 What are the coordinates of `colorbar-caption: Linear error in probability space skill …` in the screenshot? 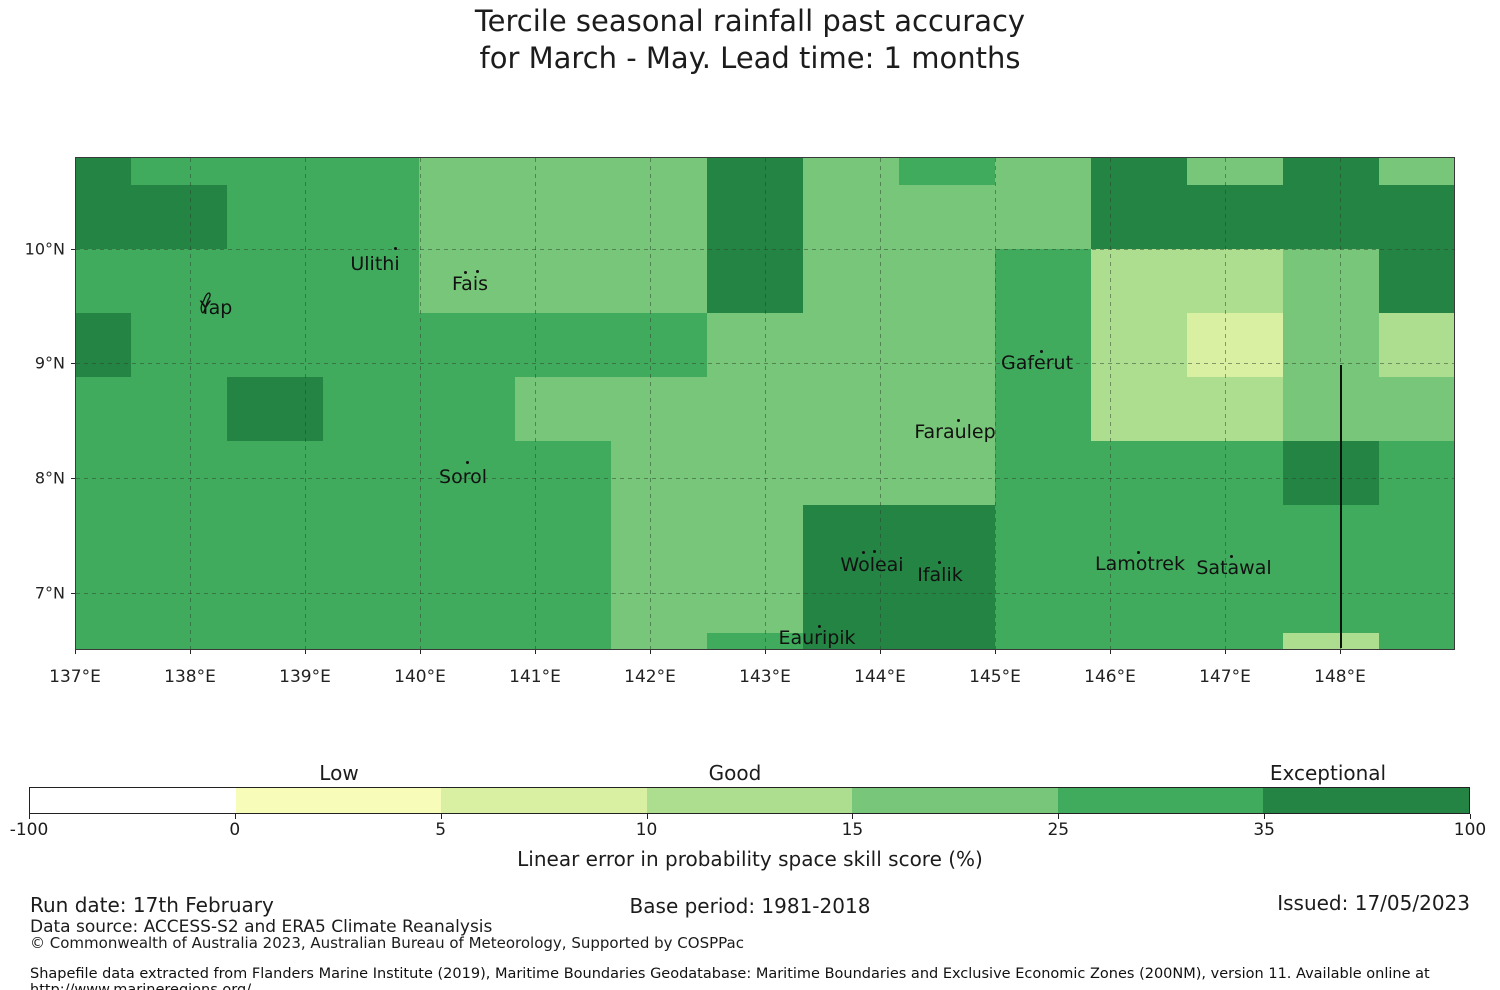 It's located at (750, 859).